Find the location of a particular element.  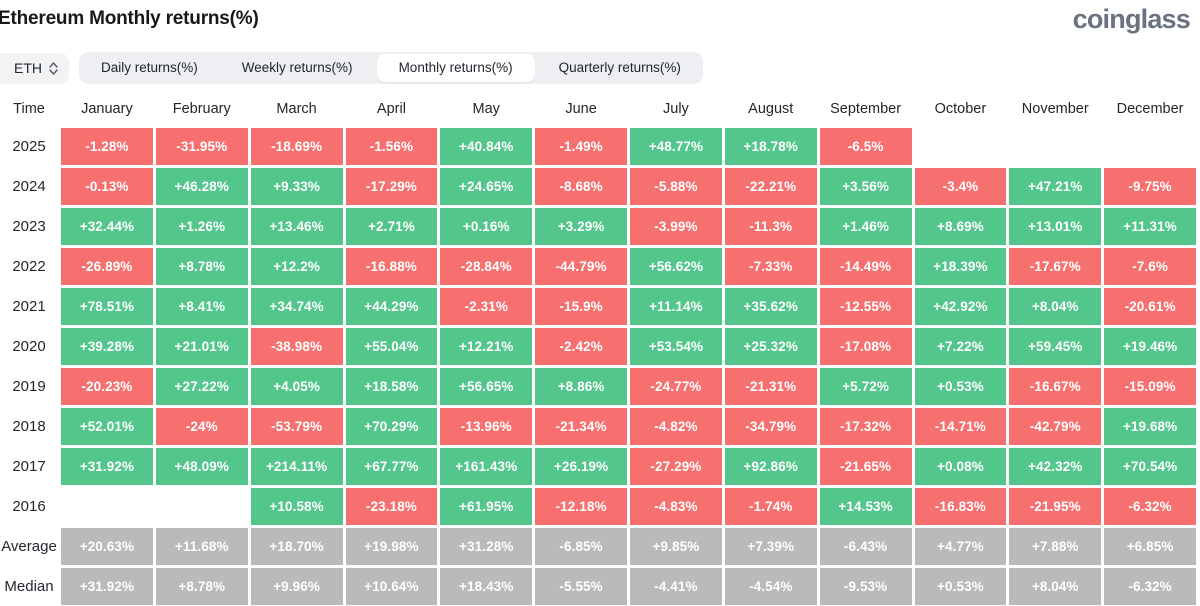

return-cell: -17.29% is located at coordinates (391, 186).